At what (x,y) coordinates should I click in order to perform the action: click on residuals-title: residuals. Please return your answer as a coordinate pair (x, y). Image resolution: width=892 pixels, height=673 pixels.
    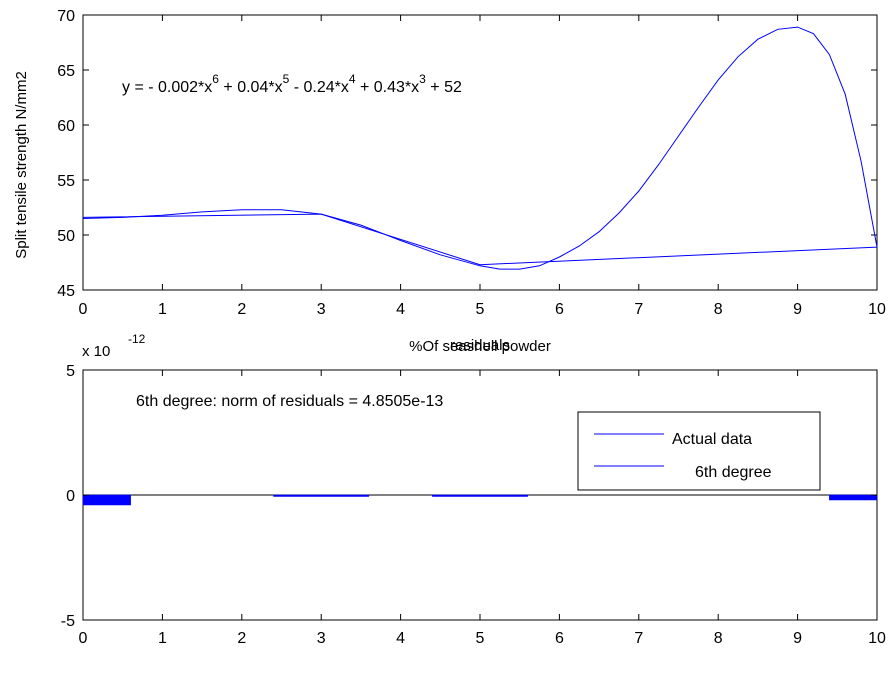
    Looking at the image, I should click on (480, 345).